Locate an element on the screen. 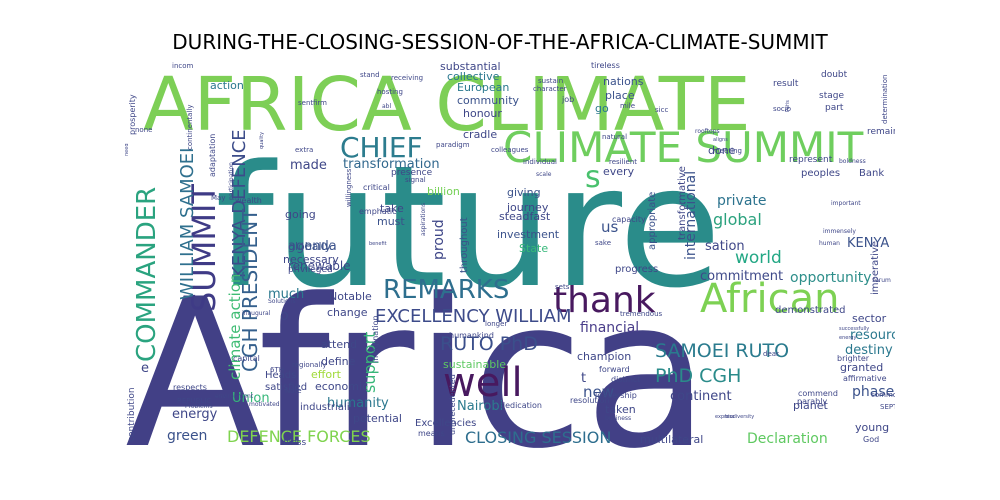 The width and height of the screenshot is (1000, 500). word-declaration-21: Declaration is located at coordinates (787, 439).